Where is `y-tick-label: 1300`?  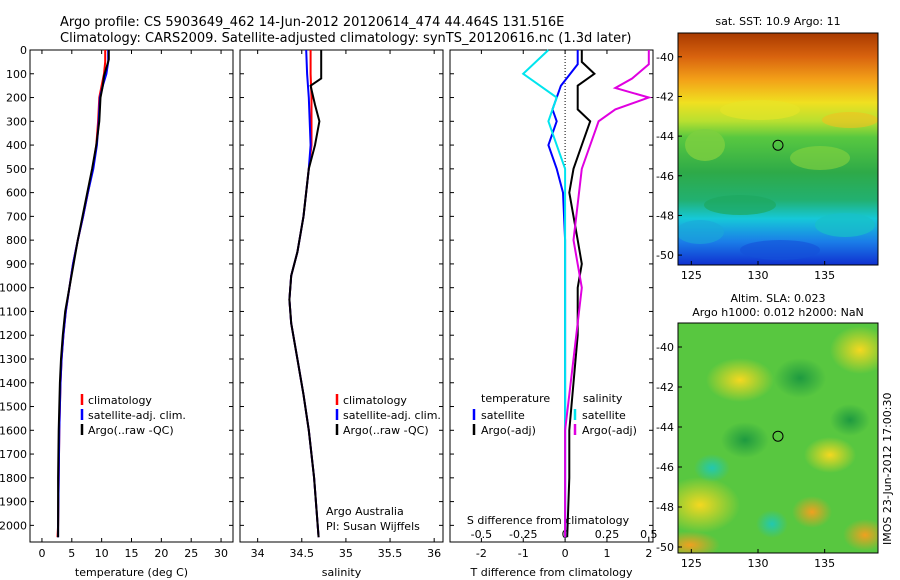 y-tick-label: 1300 is located at coordinates (13, 359).